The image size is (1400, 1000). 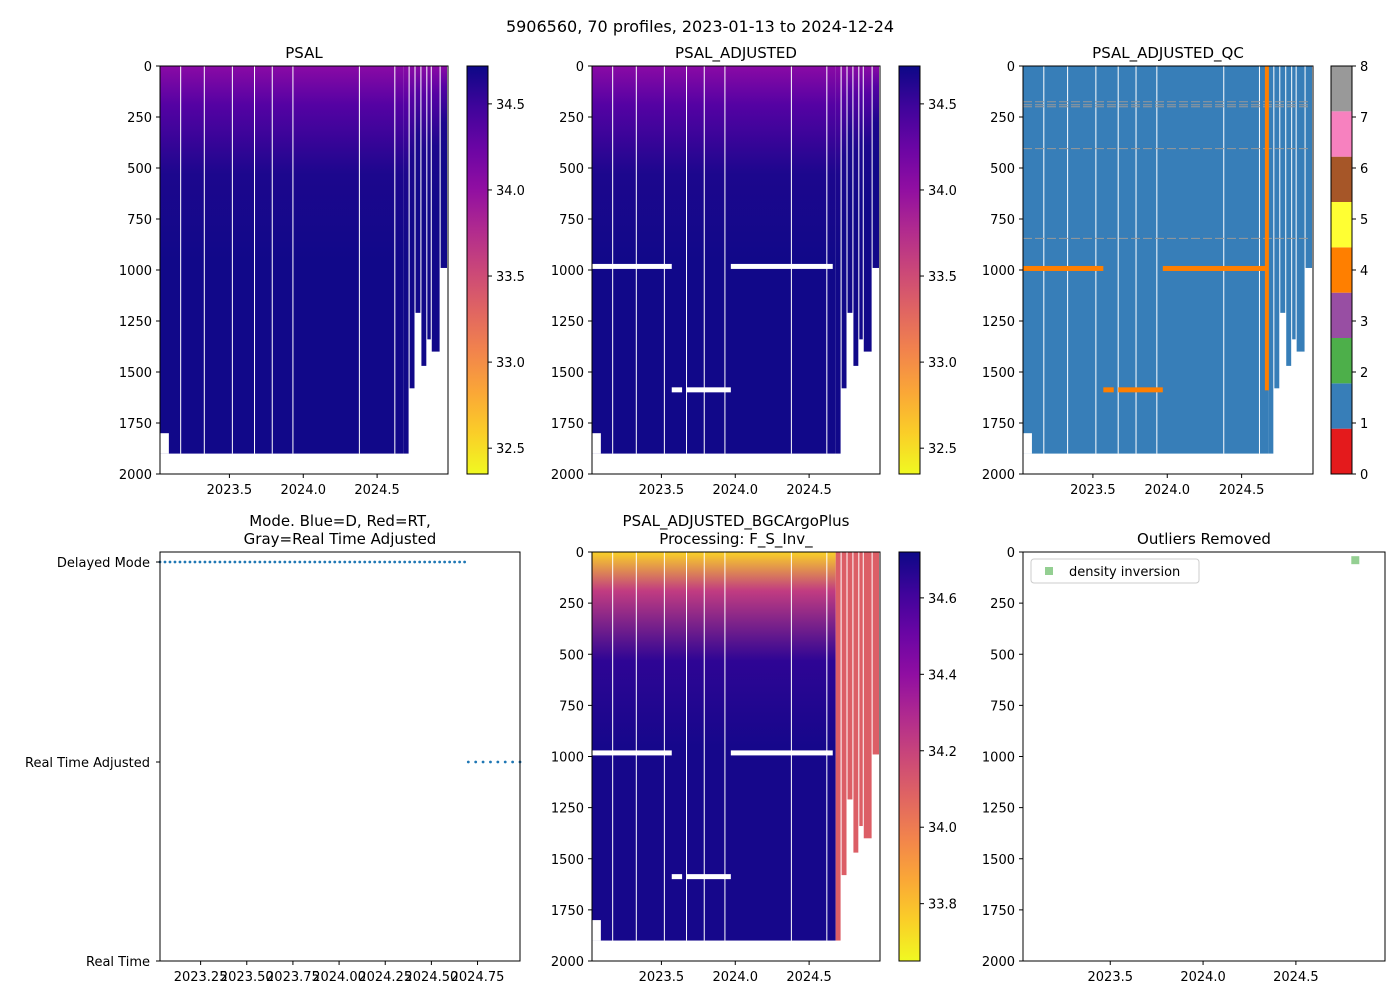 I want to click on outliers-ytick-label: 1500, so click(x=998, y=860).